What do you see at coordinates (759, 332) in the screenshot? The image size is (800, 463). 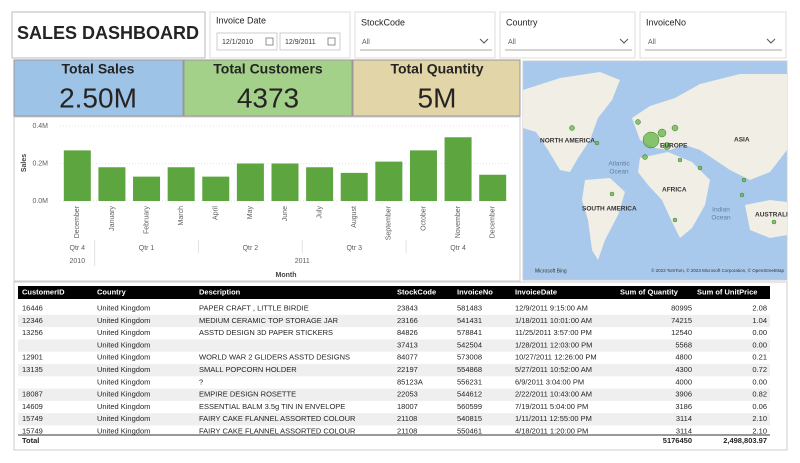 I see `table-cell: 0.00` at bounding box center [759, 332].